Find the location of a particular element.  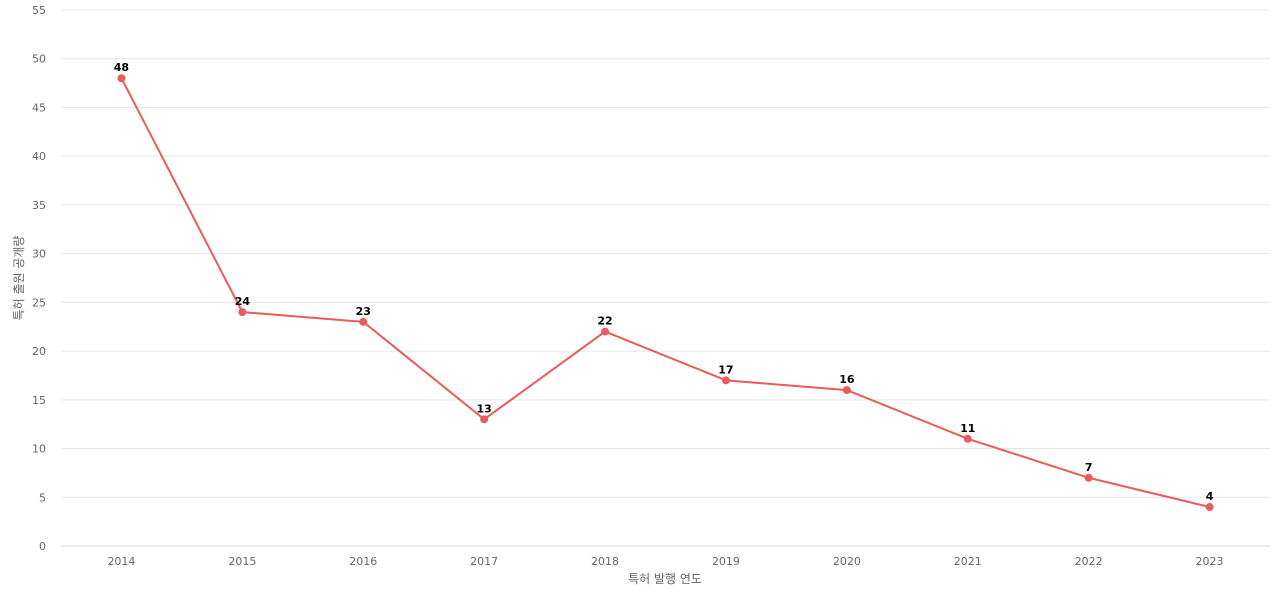

x-tick-label: 2014 is located at coordinates (121, 561).